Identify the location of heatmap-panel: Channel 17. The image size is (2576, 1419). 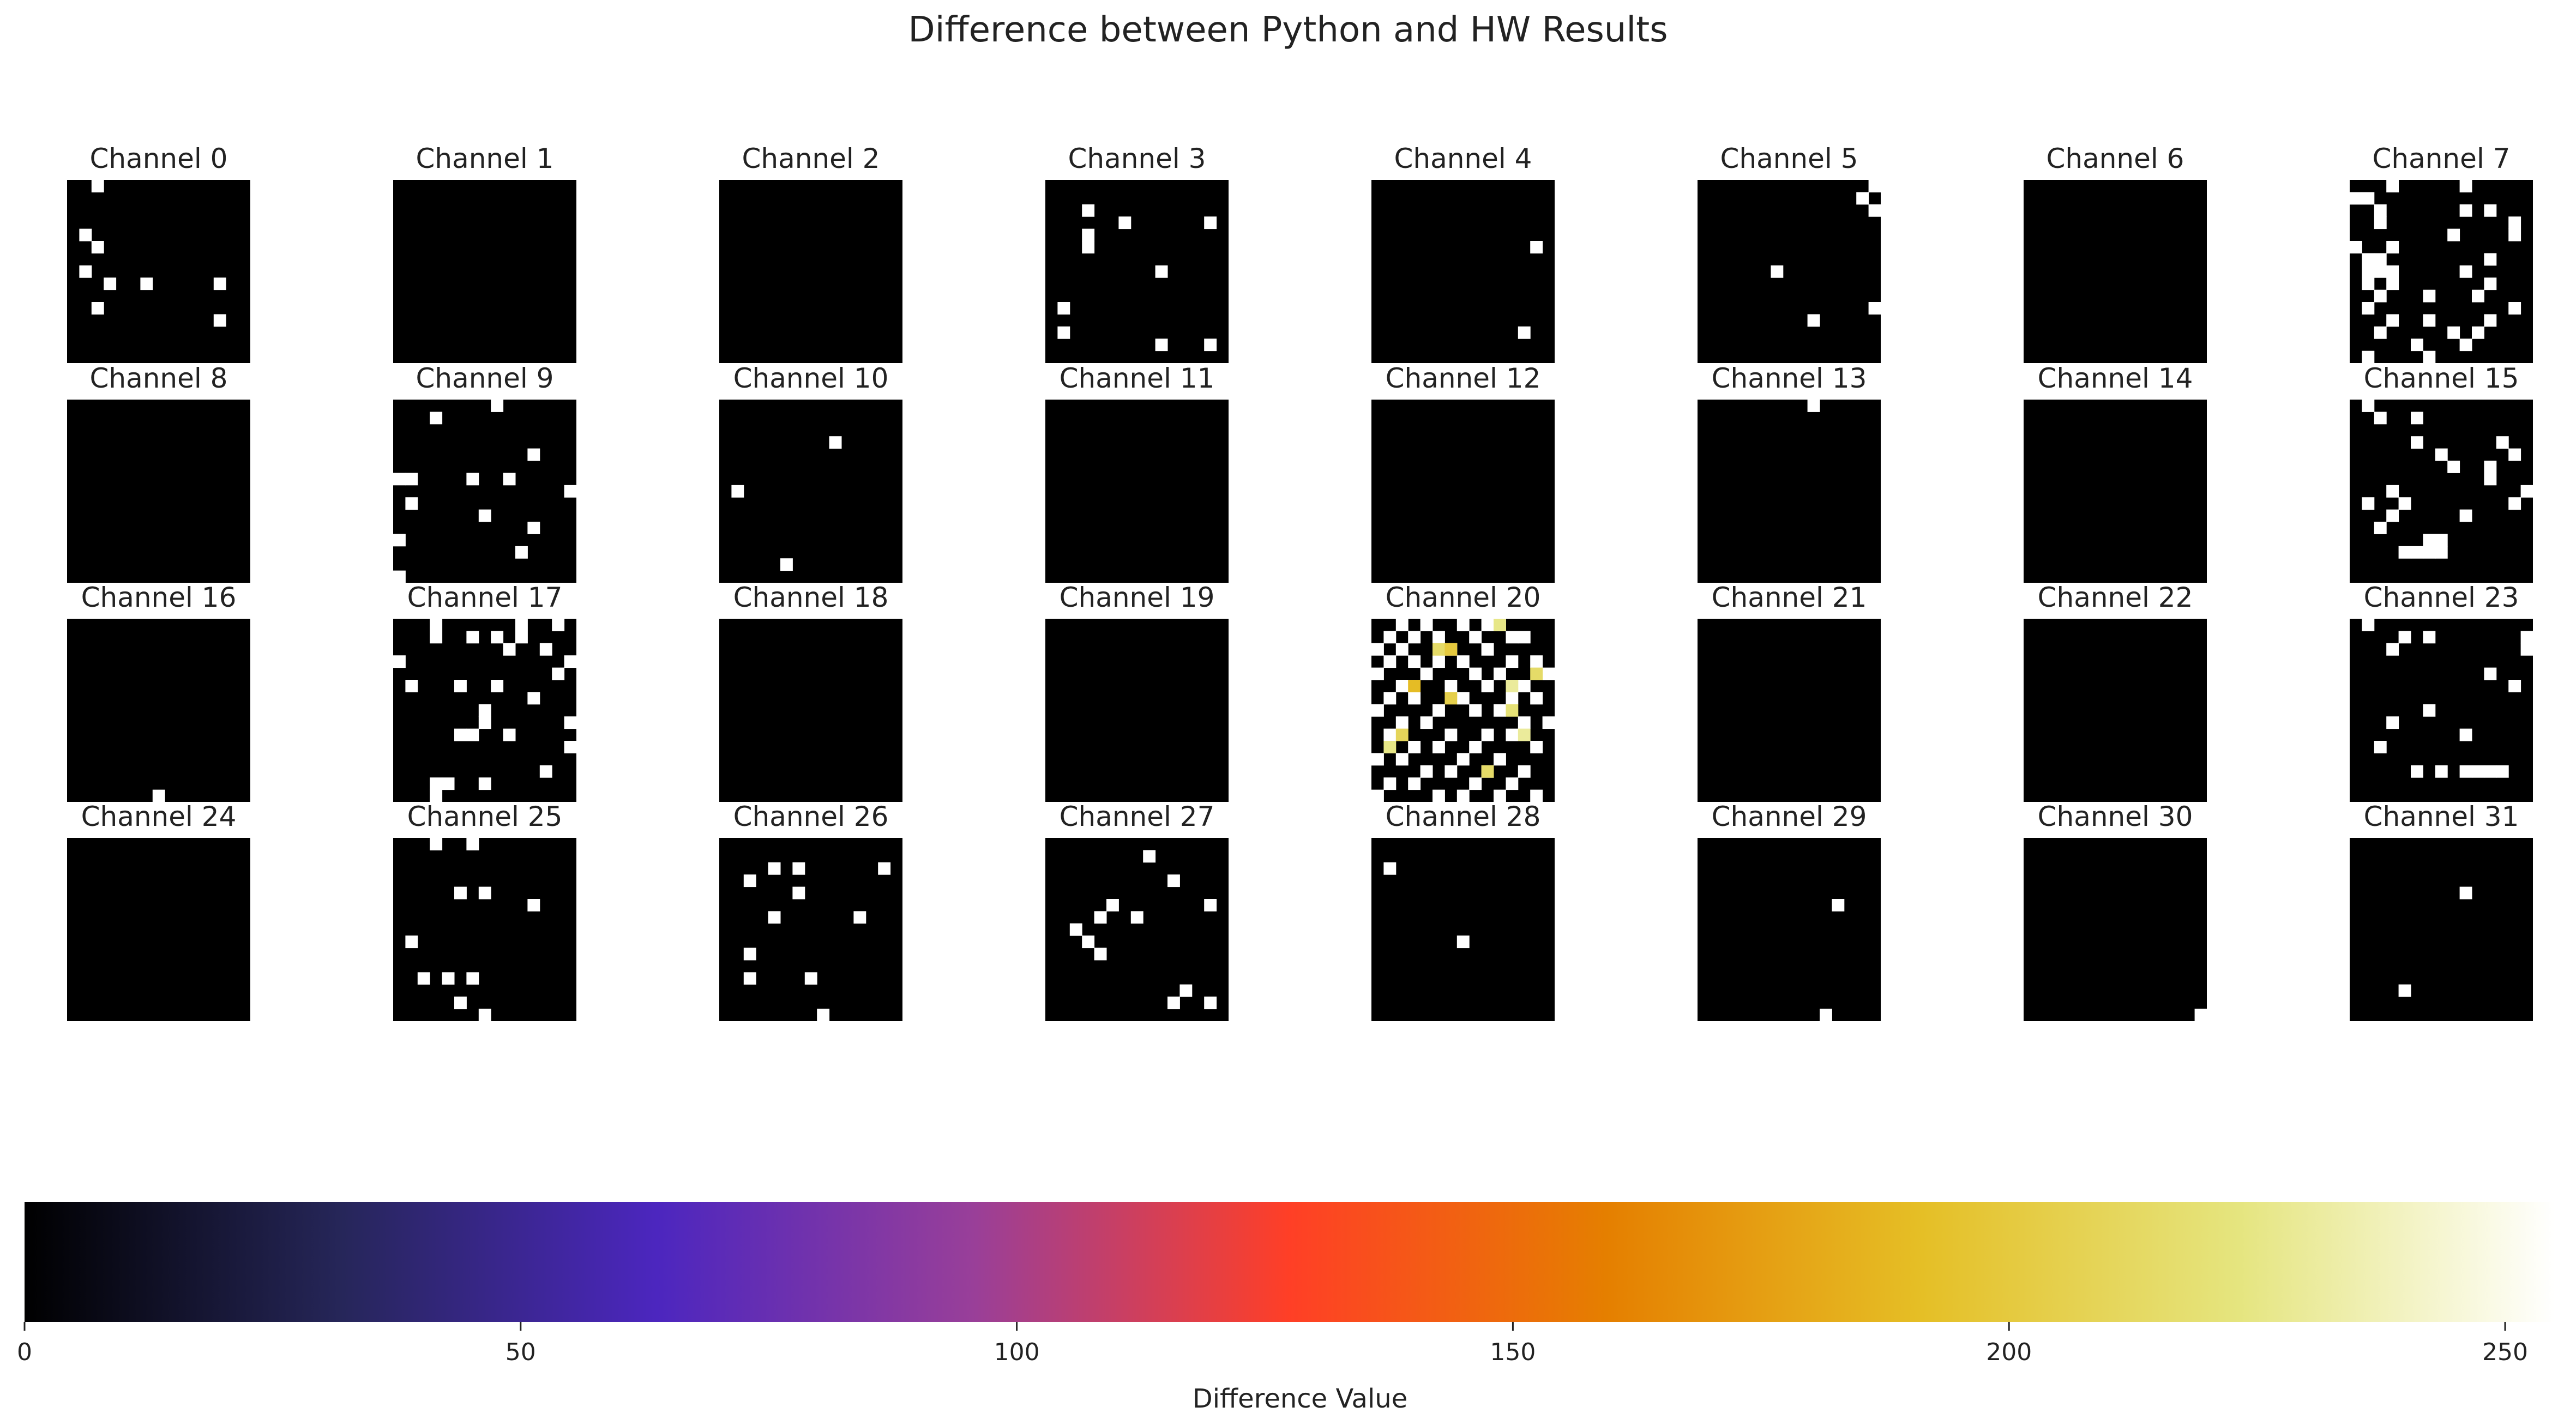
(485, 692).